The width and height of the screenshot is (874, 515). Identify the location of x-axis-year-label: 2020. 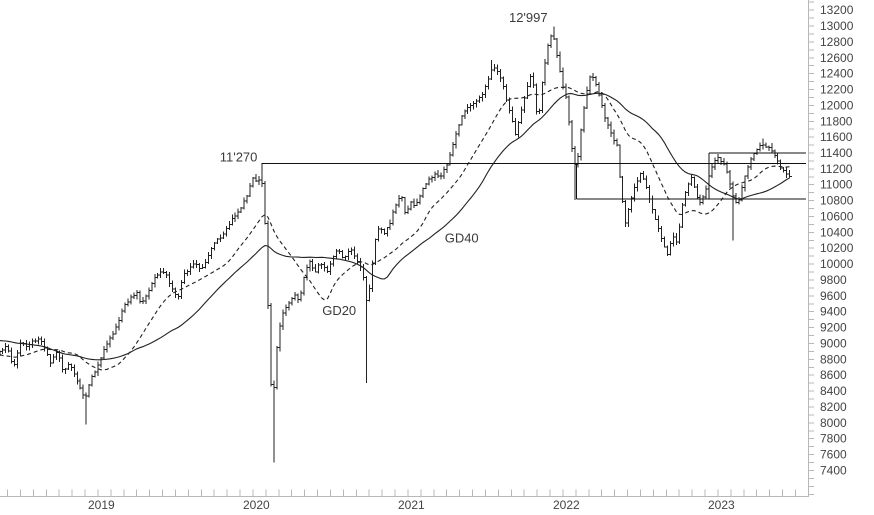
(256, 505).